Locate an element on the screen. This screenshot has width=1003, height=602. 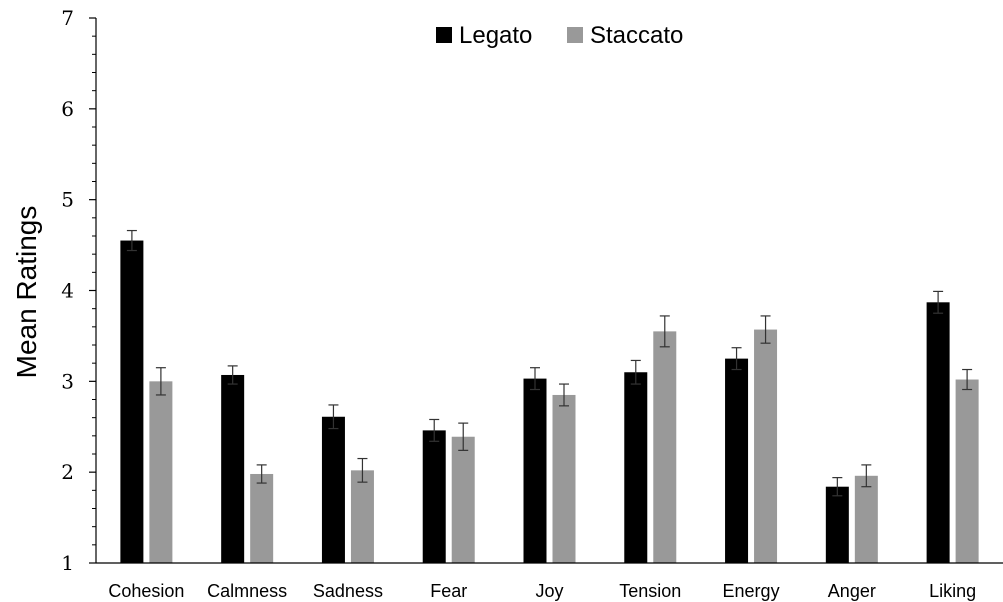
x-tick-label: Liking is located at coordinates (952, 591).